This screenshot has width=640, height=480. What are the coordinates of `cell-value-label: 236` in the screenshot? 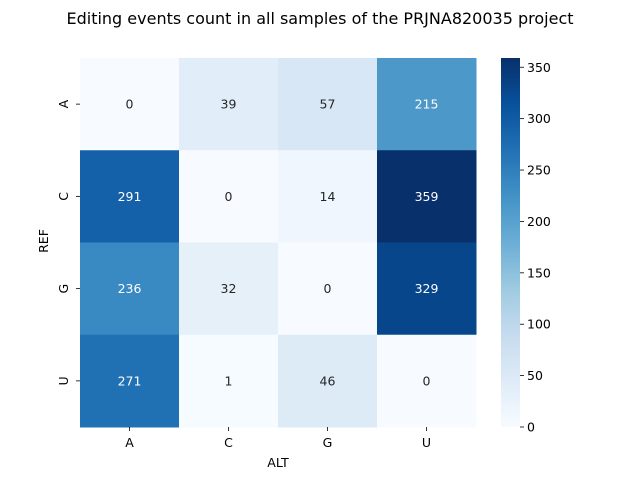 It's located at (130, 288).